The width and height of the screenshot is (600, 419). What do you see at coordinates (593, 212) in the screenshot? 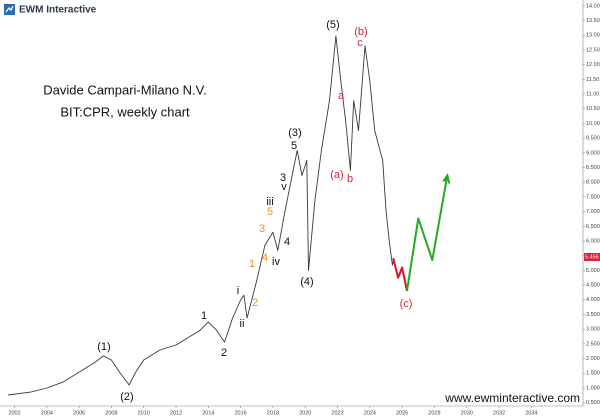
I see `y-tick-label: 7.000` at bounding box center [593, 212].